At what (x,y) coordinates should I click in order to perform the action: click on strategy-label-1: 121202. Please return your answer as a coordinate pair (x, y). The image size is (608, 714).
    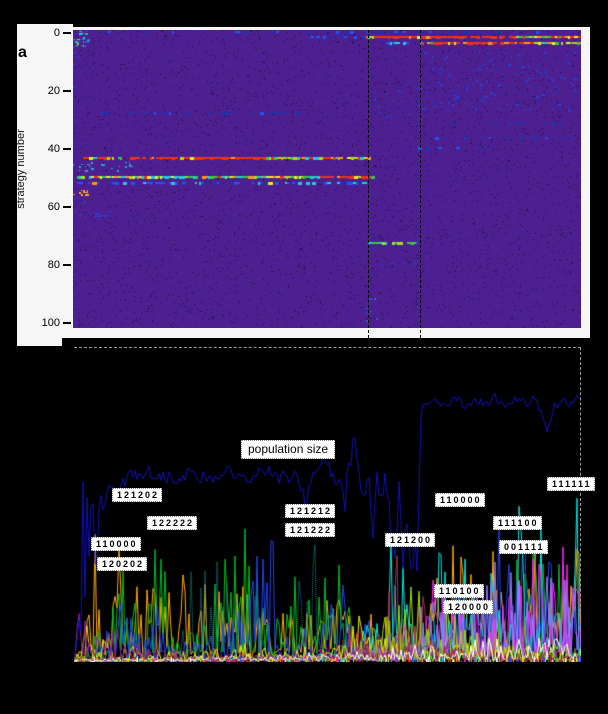
    Looking at the image, I should click on (137, 495).